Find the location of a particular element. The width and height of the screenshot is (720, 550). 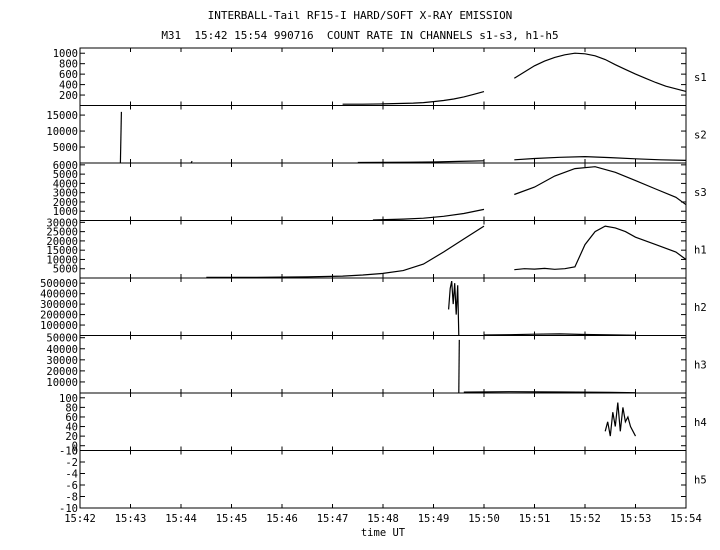

y-tick-label-s3: 6000 is located at coordinates (65, 166).